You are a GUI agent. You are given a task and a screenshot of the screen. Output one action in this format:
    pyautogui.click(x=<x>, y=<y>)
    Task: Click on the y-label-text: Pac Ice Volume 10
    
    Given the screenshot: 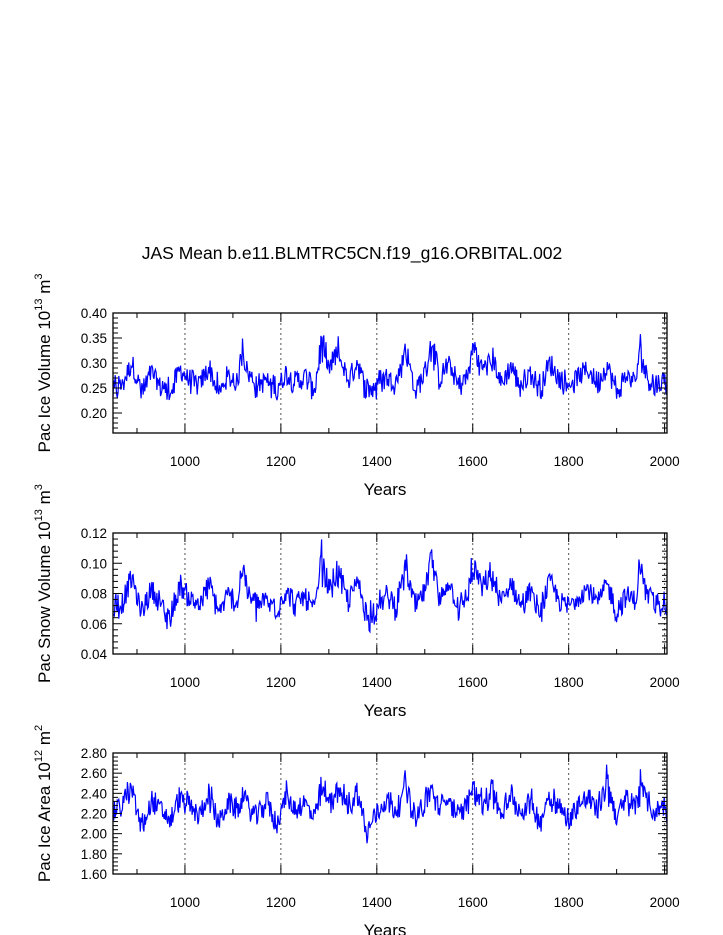 What is the action you would take?
    pyautogui.click(x=44, y=382)
    